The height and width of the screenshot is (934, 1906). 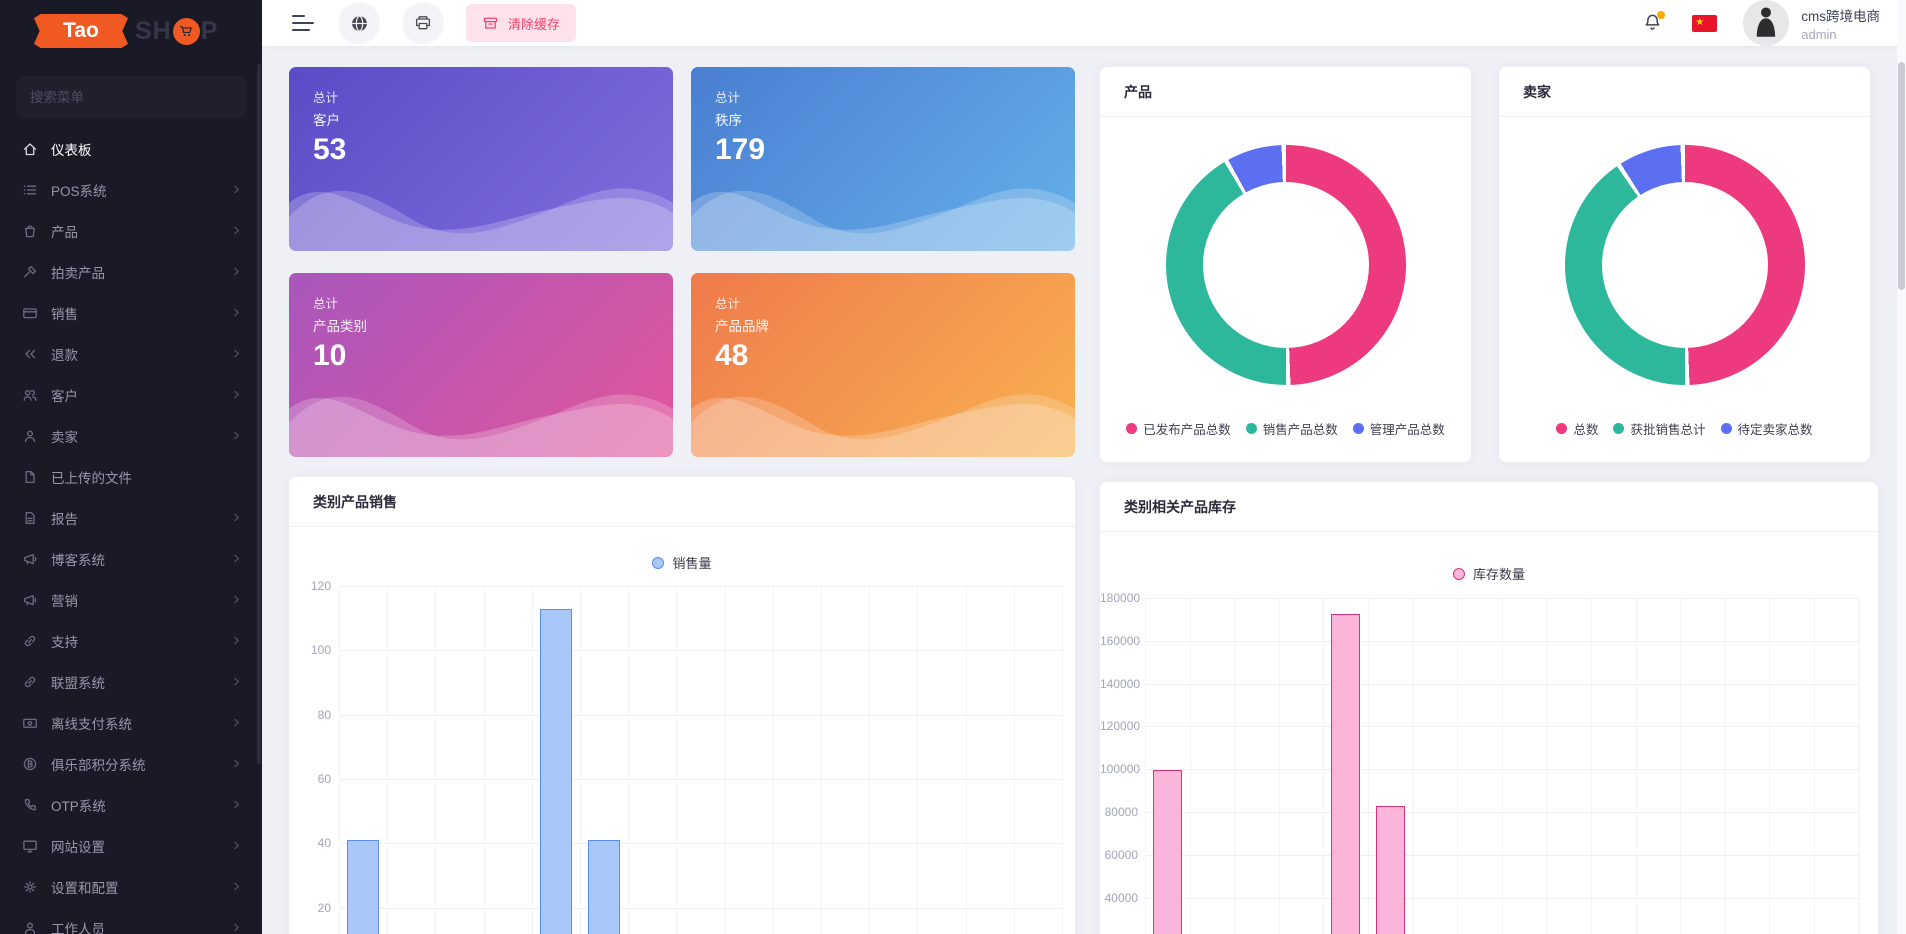 What do you see at coordinates (1187, 430) in the screenshot?
I see `legend-label: 已发布产品总数` at bounding box center [1187, 430].